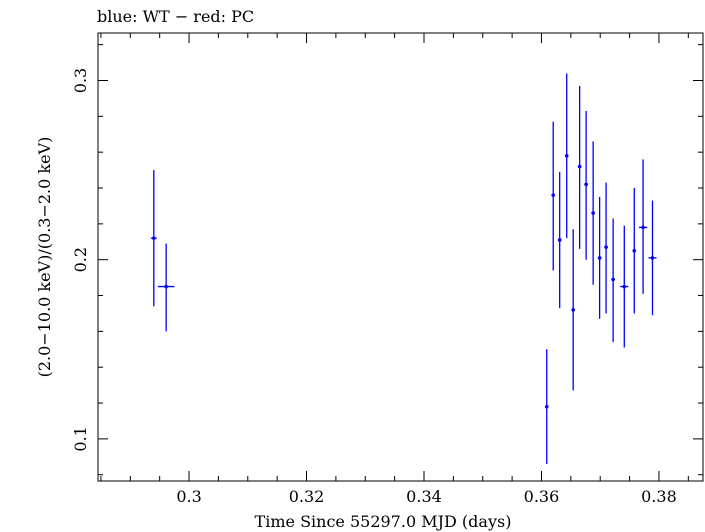 This screenshot has width=705, height=532. I want to click on y-tick-label: 0.2, so click(80, 259).